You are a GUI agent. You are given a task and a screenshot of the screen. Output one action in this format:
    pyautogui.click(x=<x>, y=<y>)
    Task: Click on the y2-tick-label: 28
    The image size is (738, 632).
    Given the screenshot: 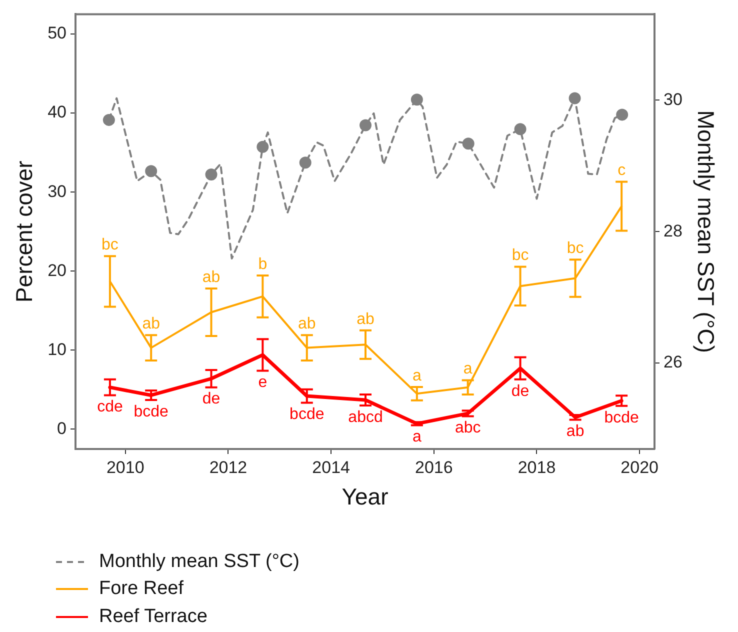 What is the action you would take?
    pyautogui.click(x=672, y=230)
    